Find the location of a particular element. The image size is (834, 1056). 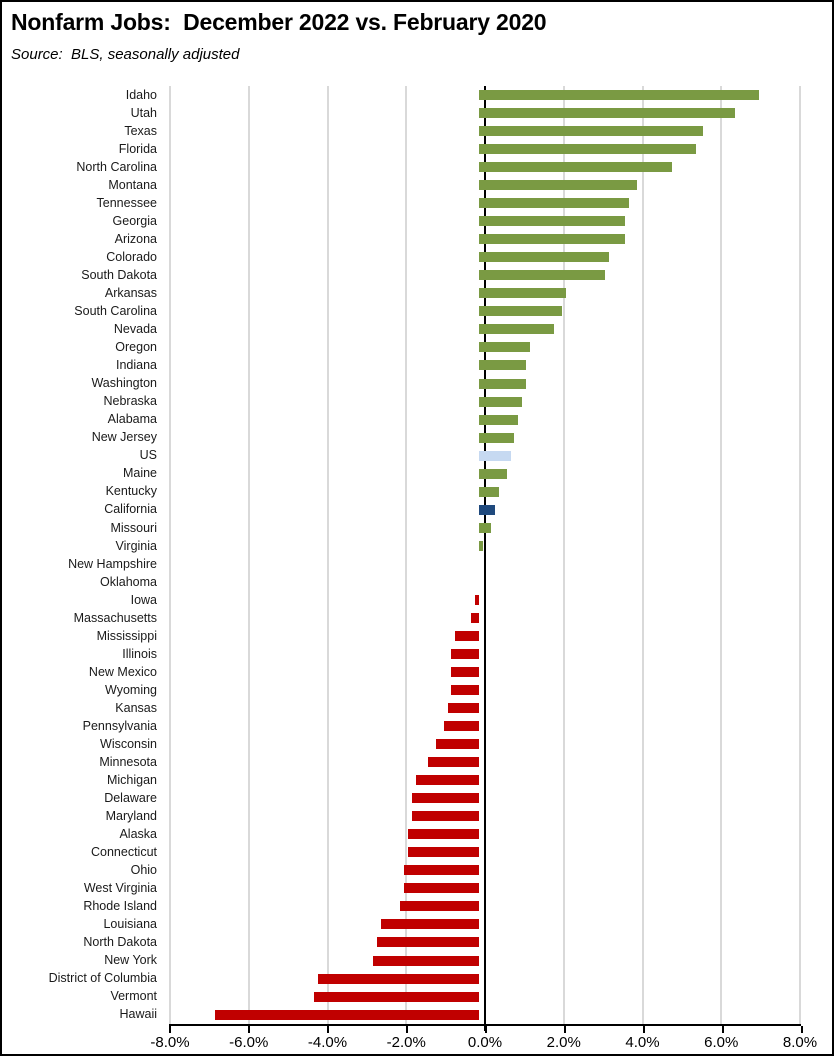

bar-row: Michigan is located at coordinates (417, 780).